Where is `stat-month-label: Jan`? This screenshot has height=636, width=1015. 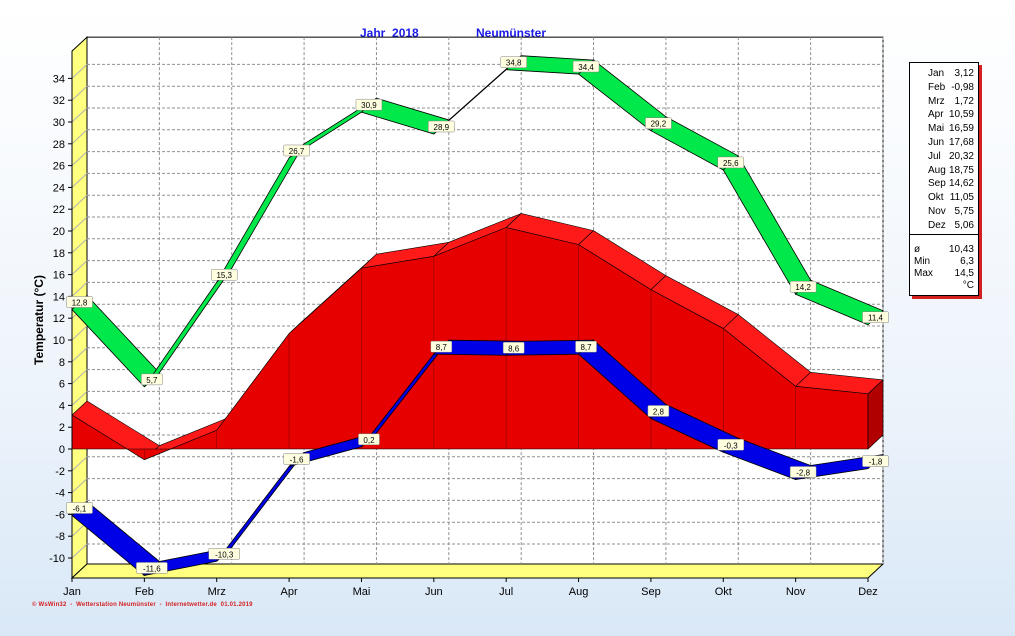
stat-month-label: Jan is located at coordinates (936, 73).